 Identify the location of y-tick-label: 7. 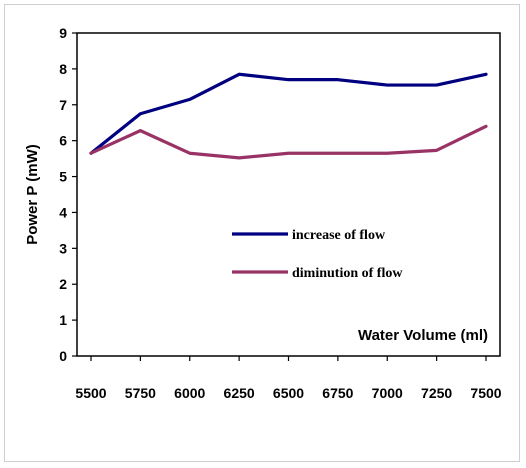
(63, 105).